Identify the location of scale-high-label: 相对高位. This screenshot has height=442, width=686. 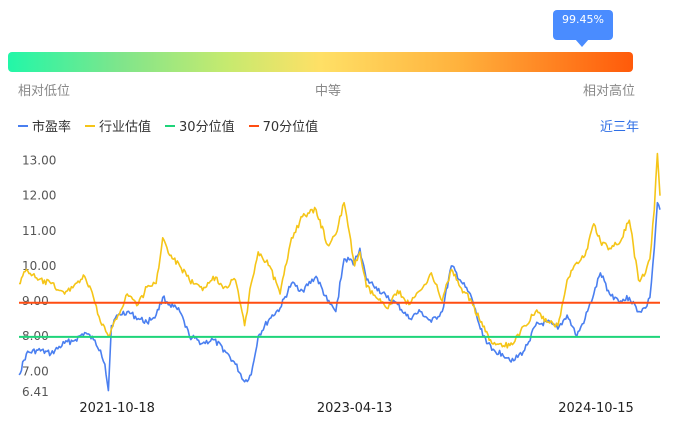
(609, 91).